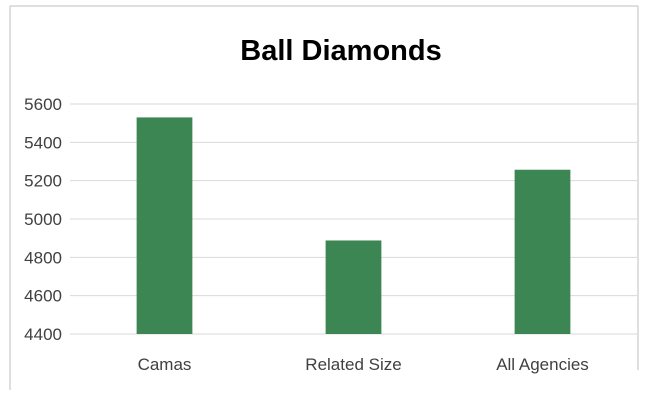 The width and height of the screenshot is (649, 399). I want to click on y-tick-label: 4800, so click(43, 257).